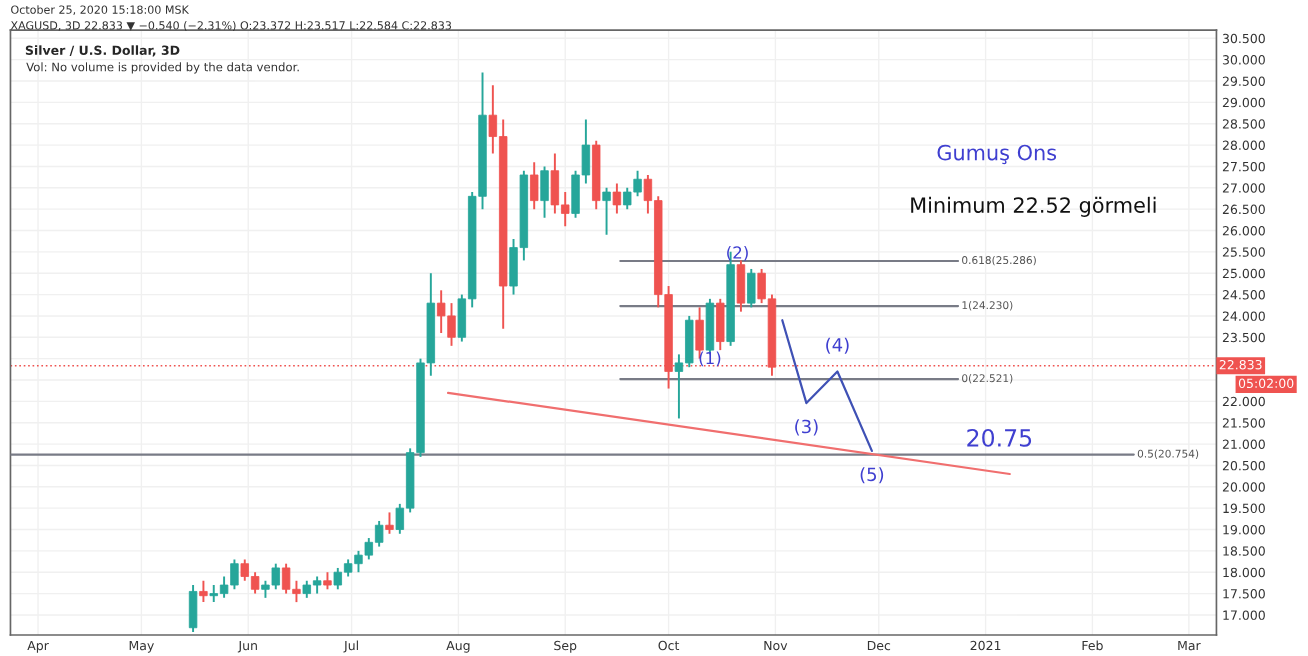  What do you see at coordinates (806, 427) in the screenshot?
I see `annotation: (3)` at bounding box center [806, 427].